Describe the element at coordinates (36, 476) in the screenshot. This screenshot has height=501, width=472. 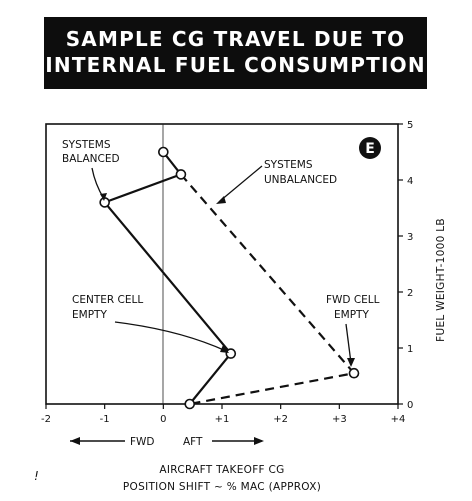
I see `footnote-mark: !` at that location.